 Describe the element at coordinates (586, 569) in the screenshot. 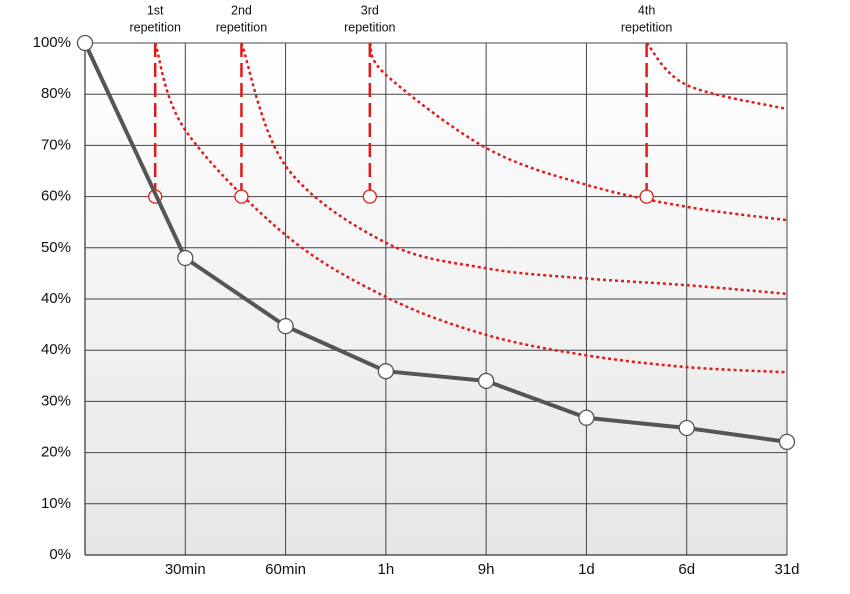

I see `x-tick-label: 1d` at that location.